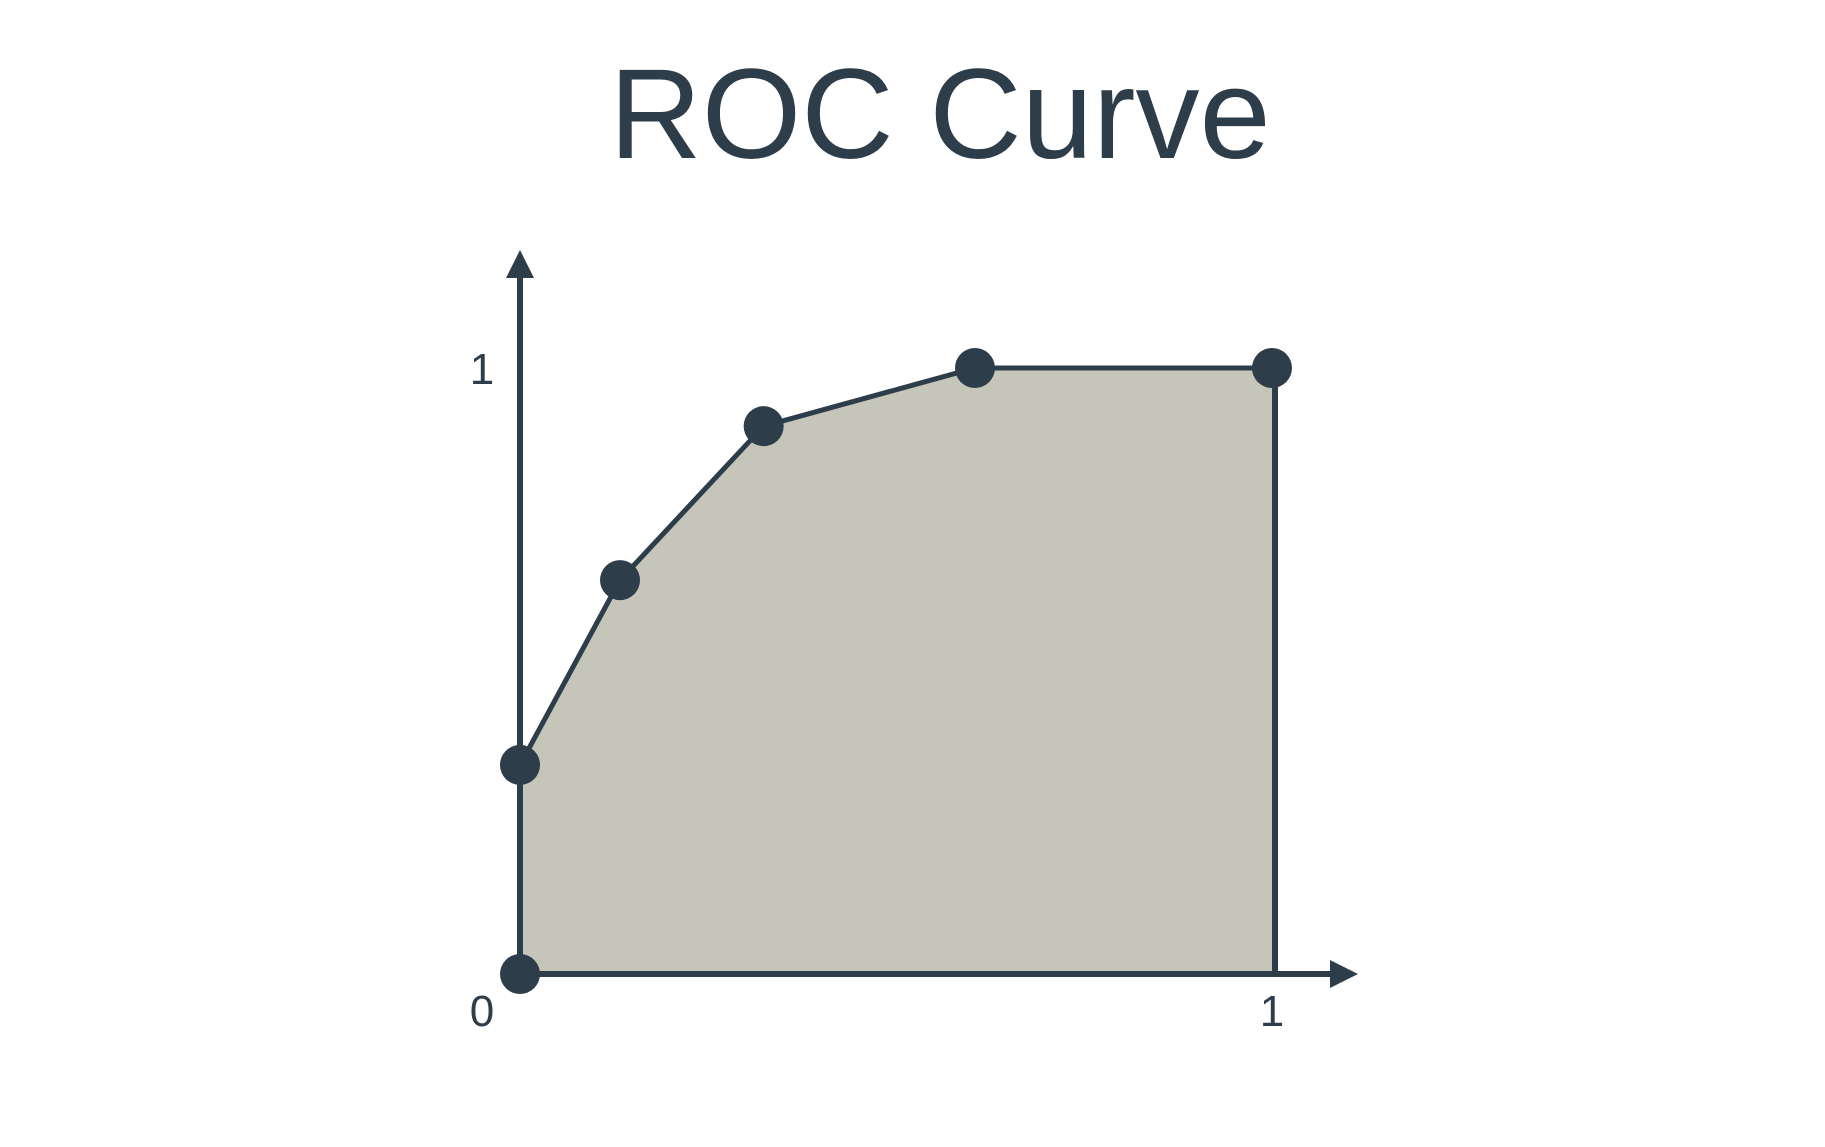 This screenshot has height=1147, width=1825. I want to click on x-axis-arrow, so click(1344, 974).